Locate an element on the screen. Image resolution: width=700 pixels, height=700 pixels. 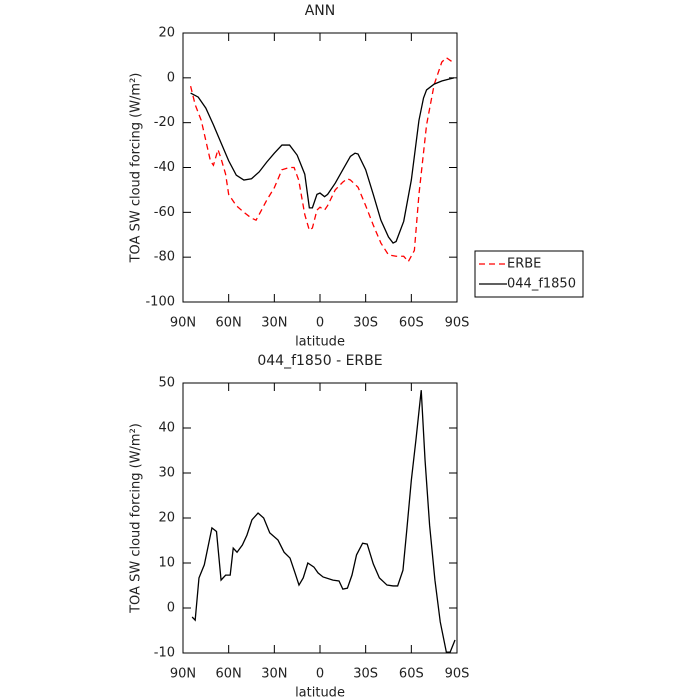
y-tick-label: 10 is located at coordinates (166, 563).